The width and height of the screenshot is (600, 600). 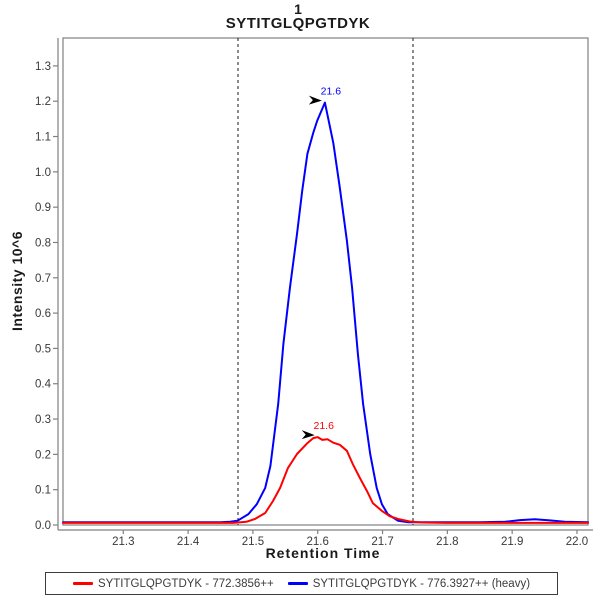 I want to click on legend-label-heavy: SYTITGLQPGTDYK - 776.3927++ (heavy), so click(x=421, y=583).